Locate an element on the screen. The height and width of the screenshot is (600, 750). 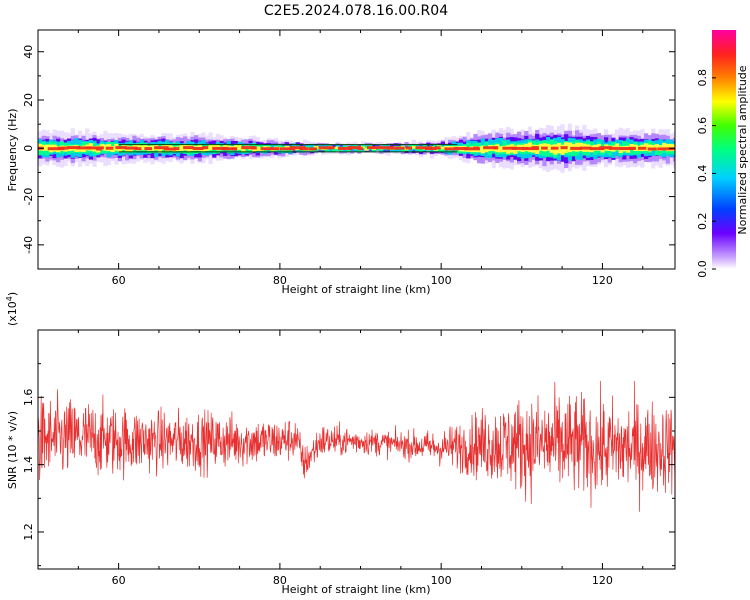
colorbar-label: Normalized spectral amplitude is located at coordinates (742, 149).